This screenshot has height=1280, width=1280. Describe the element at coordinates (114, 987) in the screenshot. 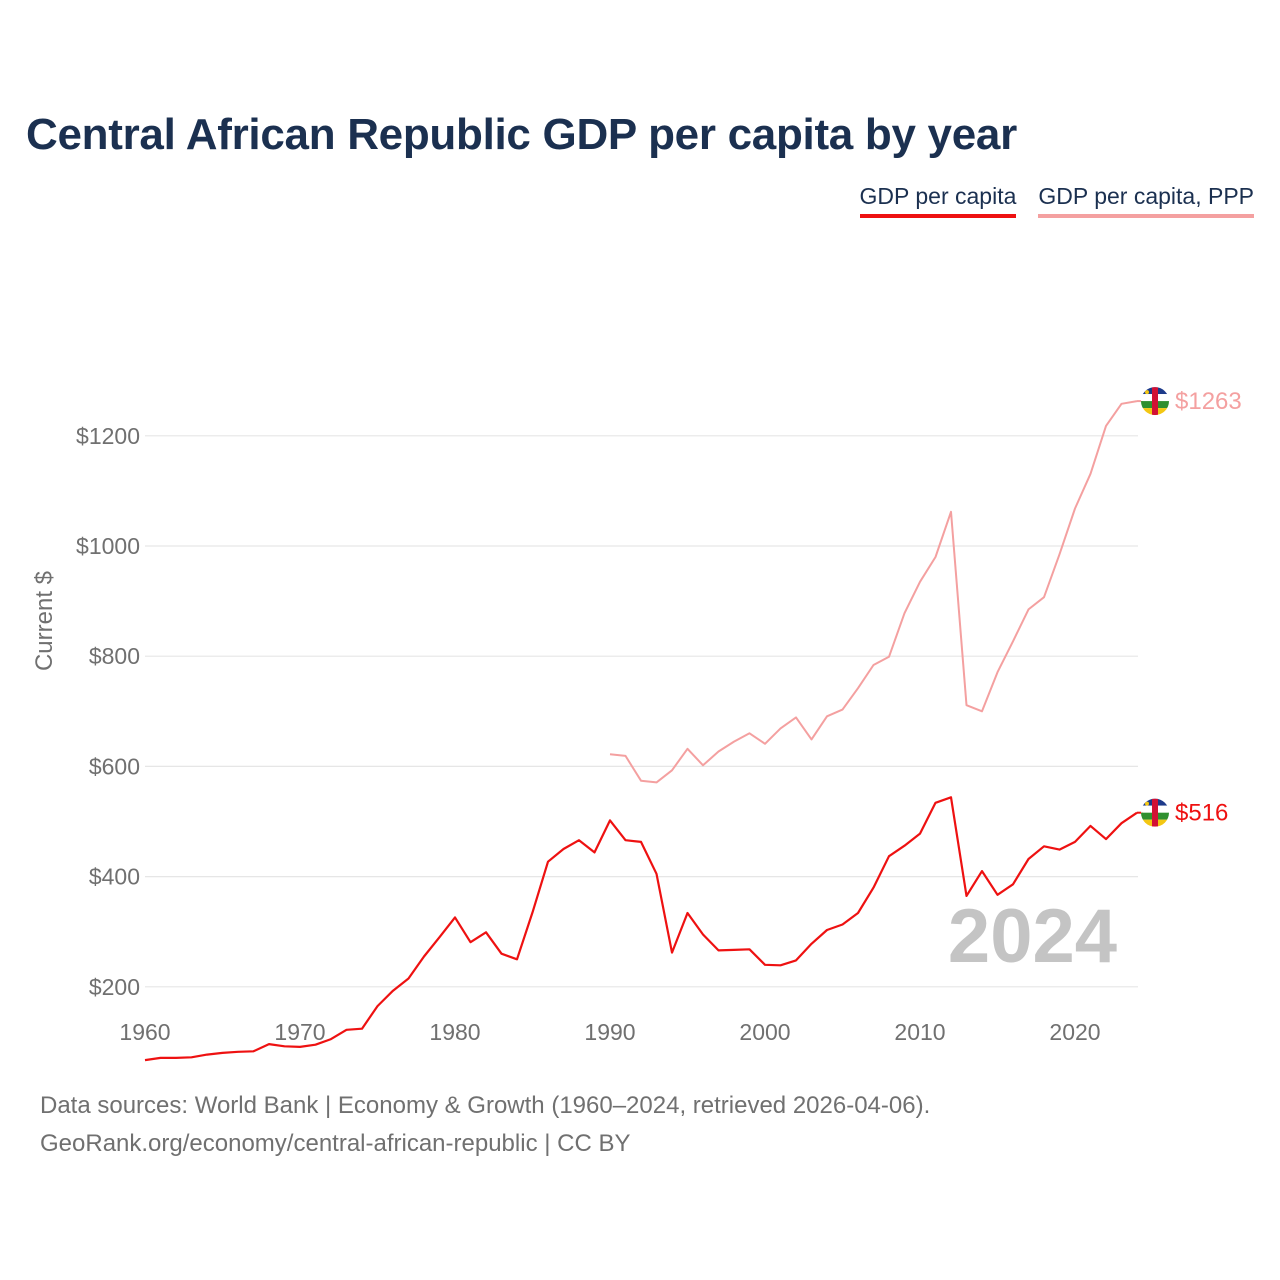

I see `y-tick-label: $200` at that location.